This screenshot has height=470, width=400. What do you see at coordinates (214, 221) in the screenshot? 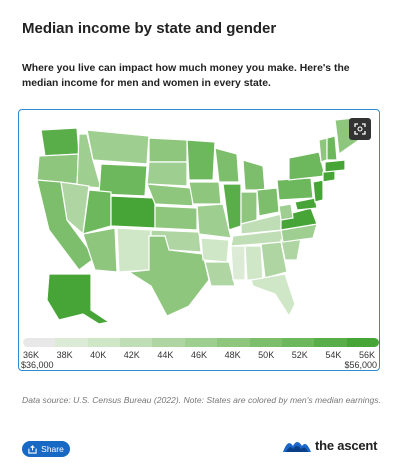
I see `state-missouri` at bounding box center [214, 221].